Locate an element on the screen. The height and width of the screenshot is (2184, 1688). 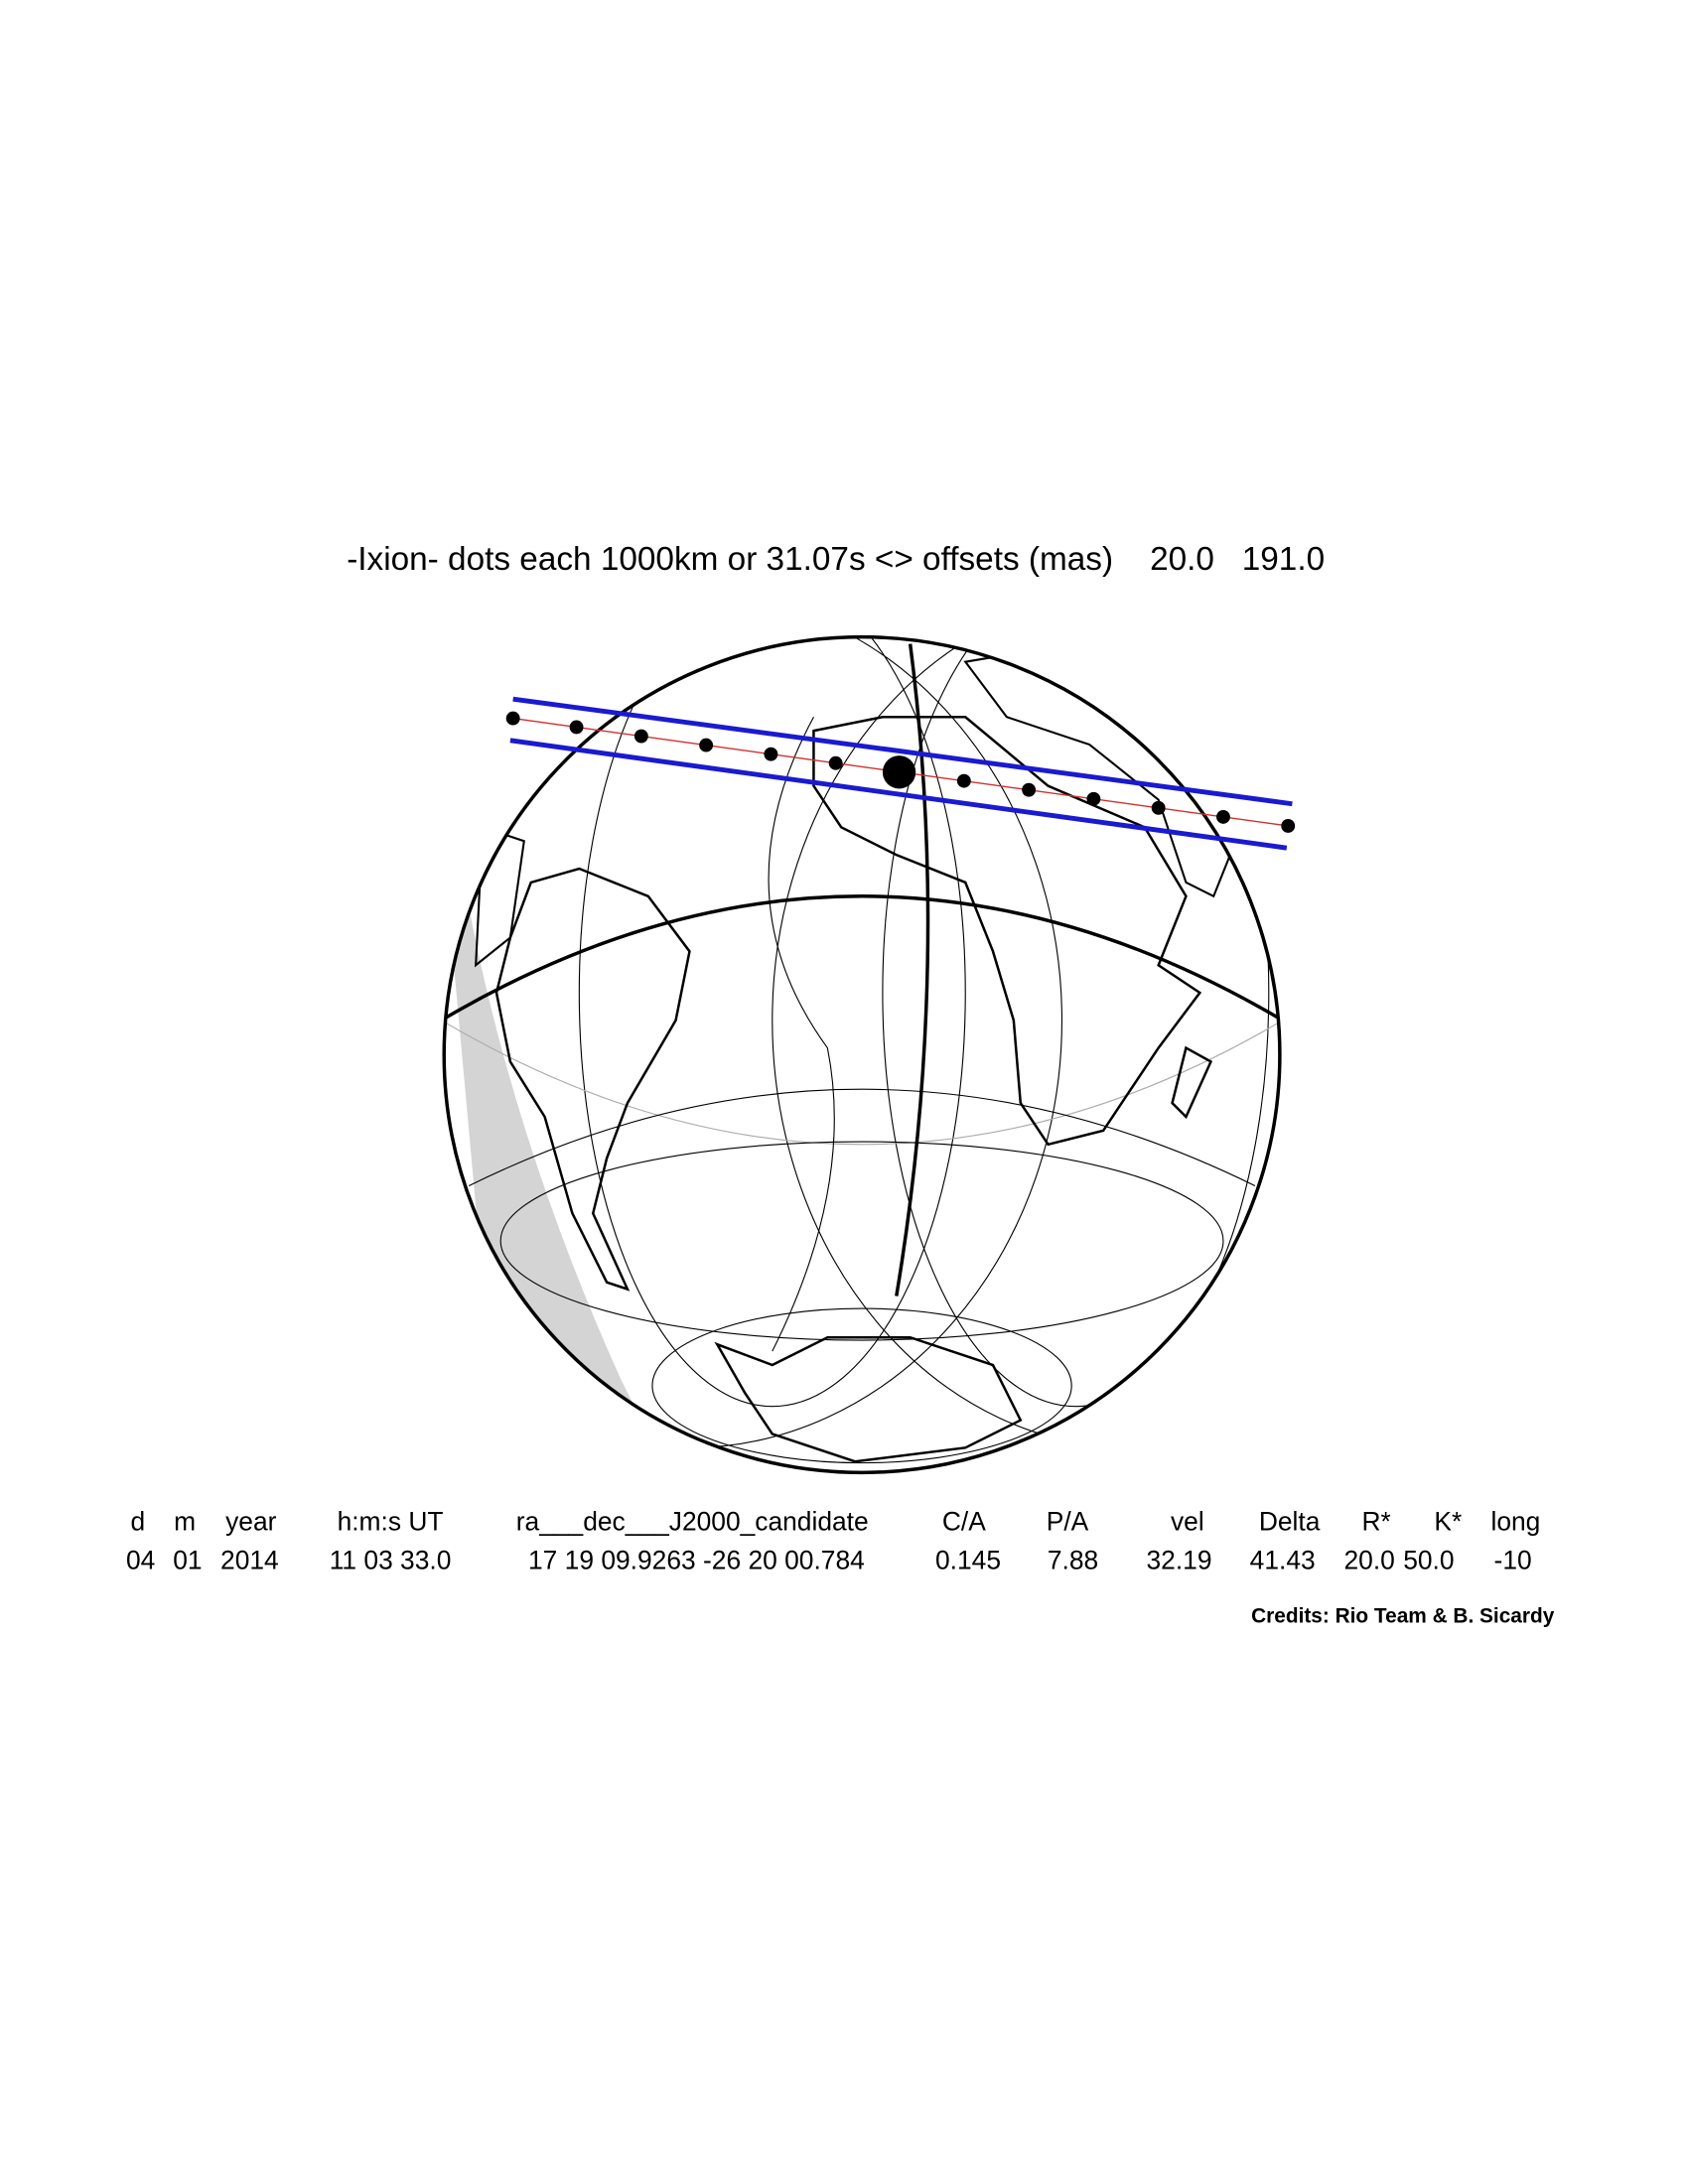
credits: Credits: Rio Team & B. Sicardy is located at coordinates (1403, 1616).